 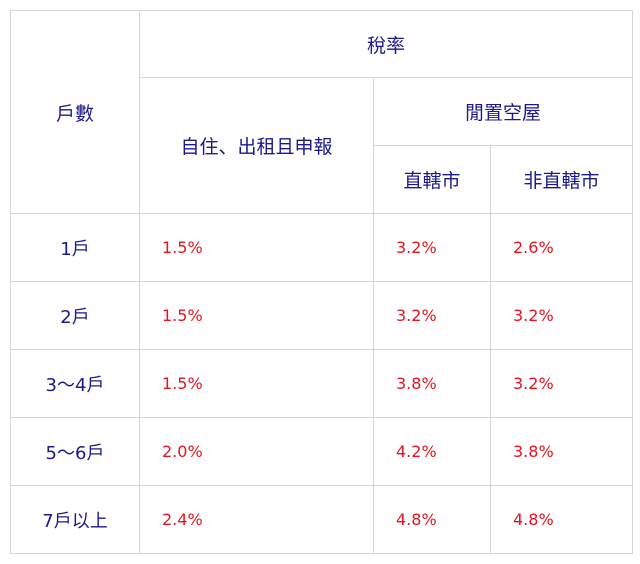 I want to click on table-row: 3～4戶 1.5% 3.8% 3.2%, so click(x=322, y=383).